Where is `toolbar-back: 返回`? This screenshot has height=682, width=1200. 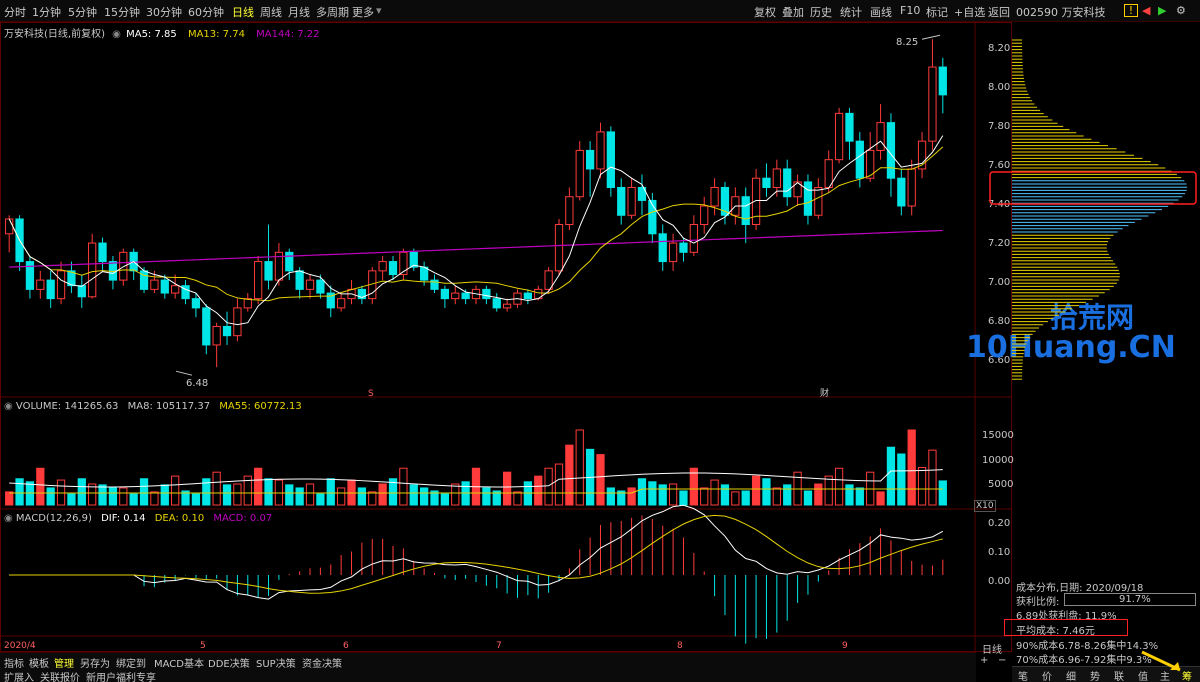 toolbar-back: 返回 is located at coordinates (999, 12).